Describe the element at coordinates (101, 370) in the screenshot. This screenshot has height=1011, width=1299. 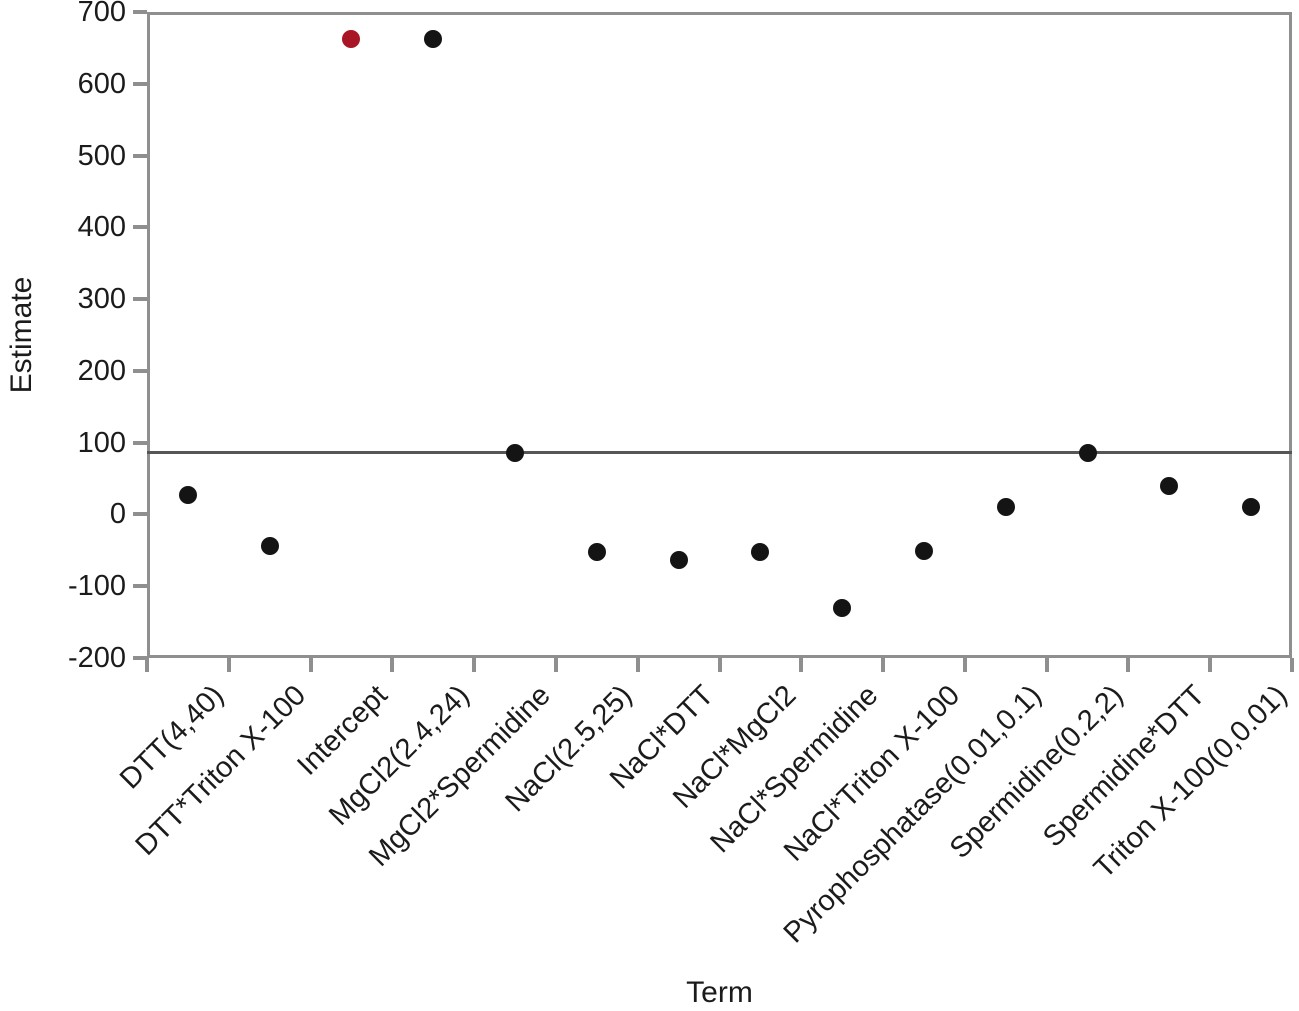
I see `y-axis-tick-label: 200` at that location.